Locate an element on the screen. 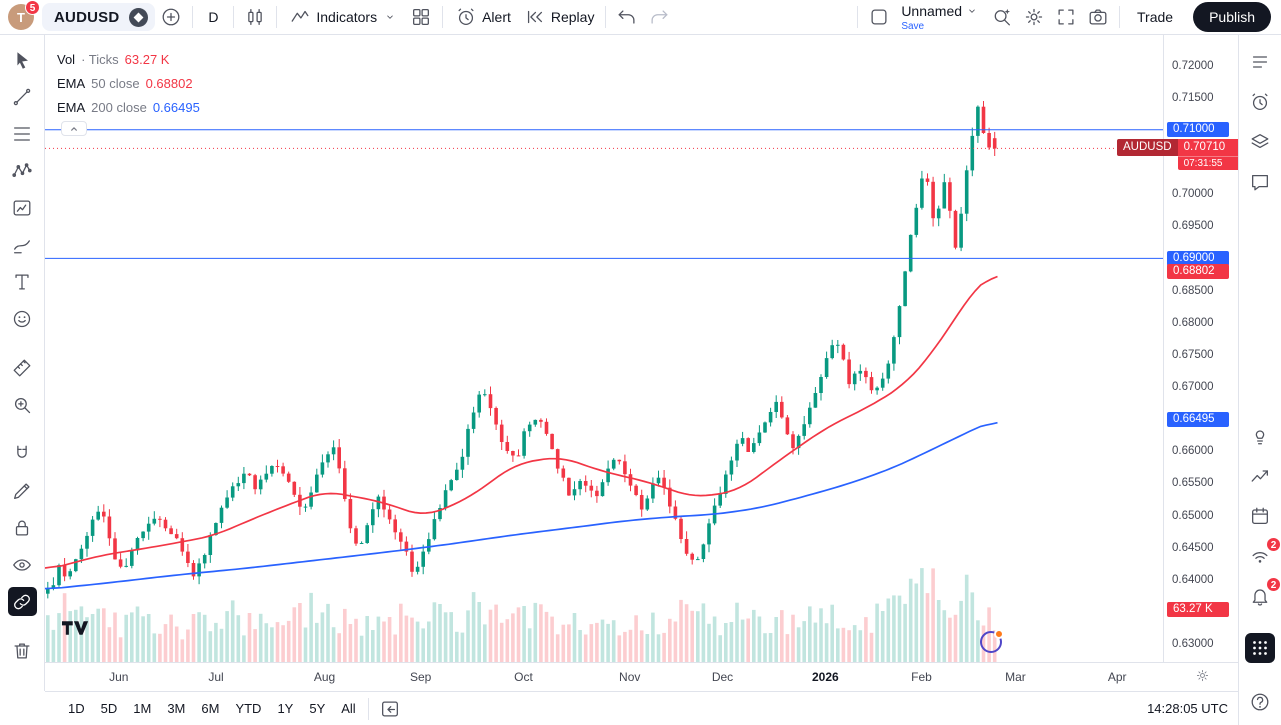 The image size is (1281, 725). help-button is located at coordinates (1260, 702).